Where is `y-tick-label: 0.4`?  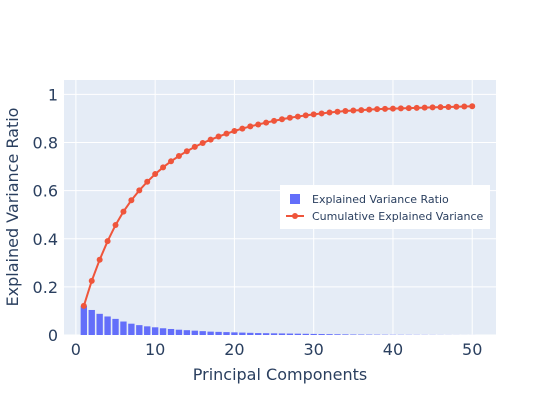
y-tick-label: 0.4 is located at coordinates (45, 239).